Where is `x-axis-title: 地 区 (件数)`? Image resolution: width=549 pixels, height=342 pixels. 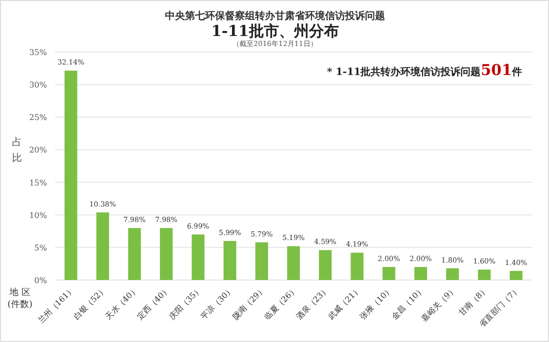 x-axis-title: 地 区 (件数) is located at coordinates (20, 298).